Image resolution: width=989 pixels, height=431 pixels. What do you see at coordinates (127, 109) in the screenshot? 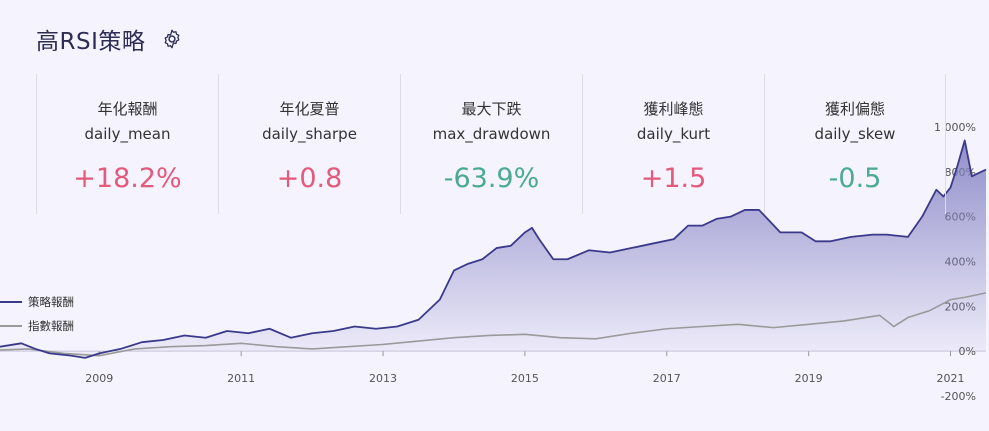
I see `metric-cn-label: 年化報酬` at bounding box center [127, 109].